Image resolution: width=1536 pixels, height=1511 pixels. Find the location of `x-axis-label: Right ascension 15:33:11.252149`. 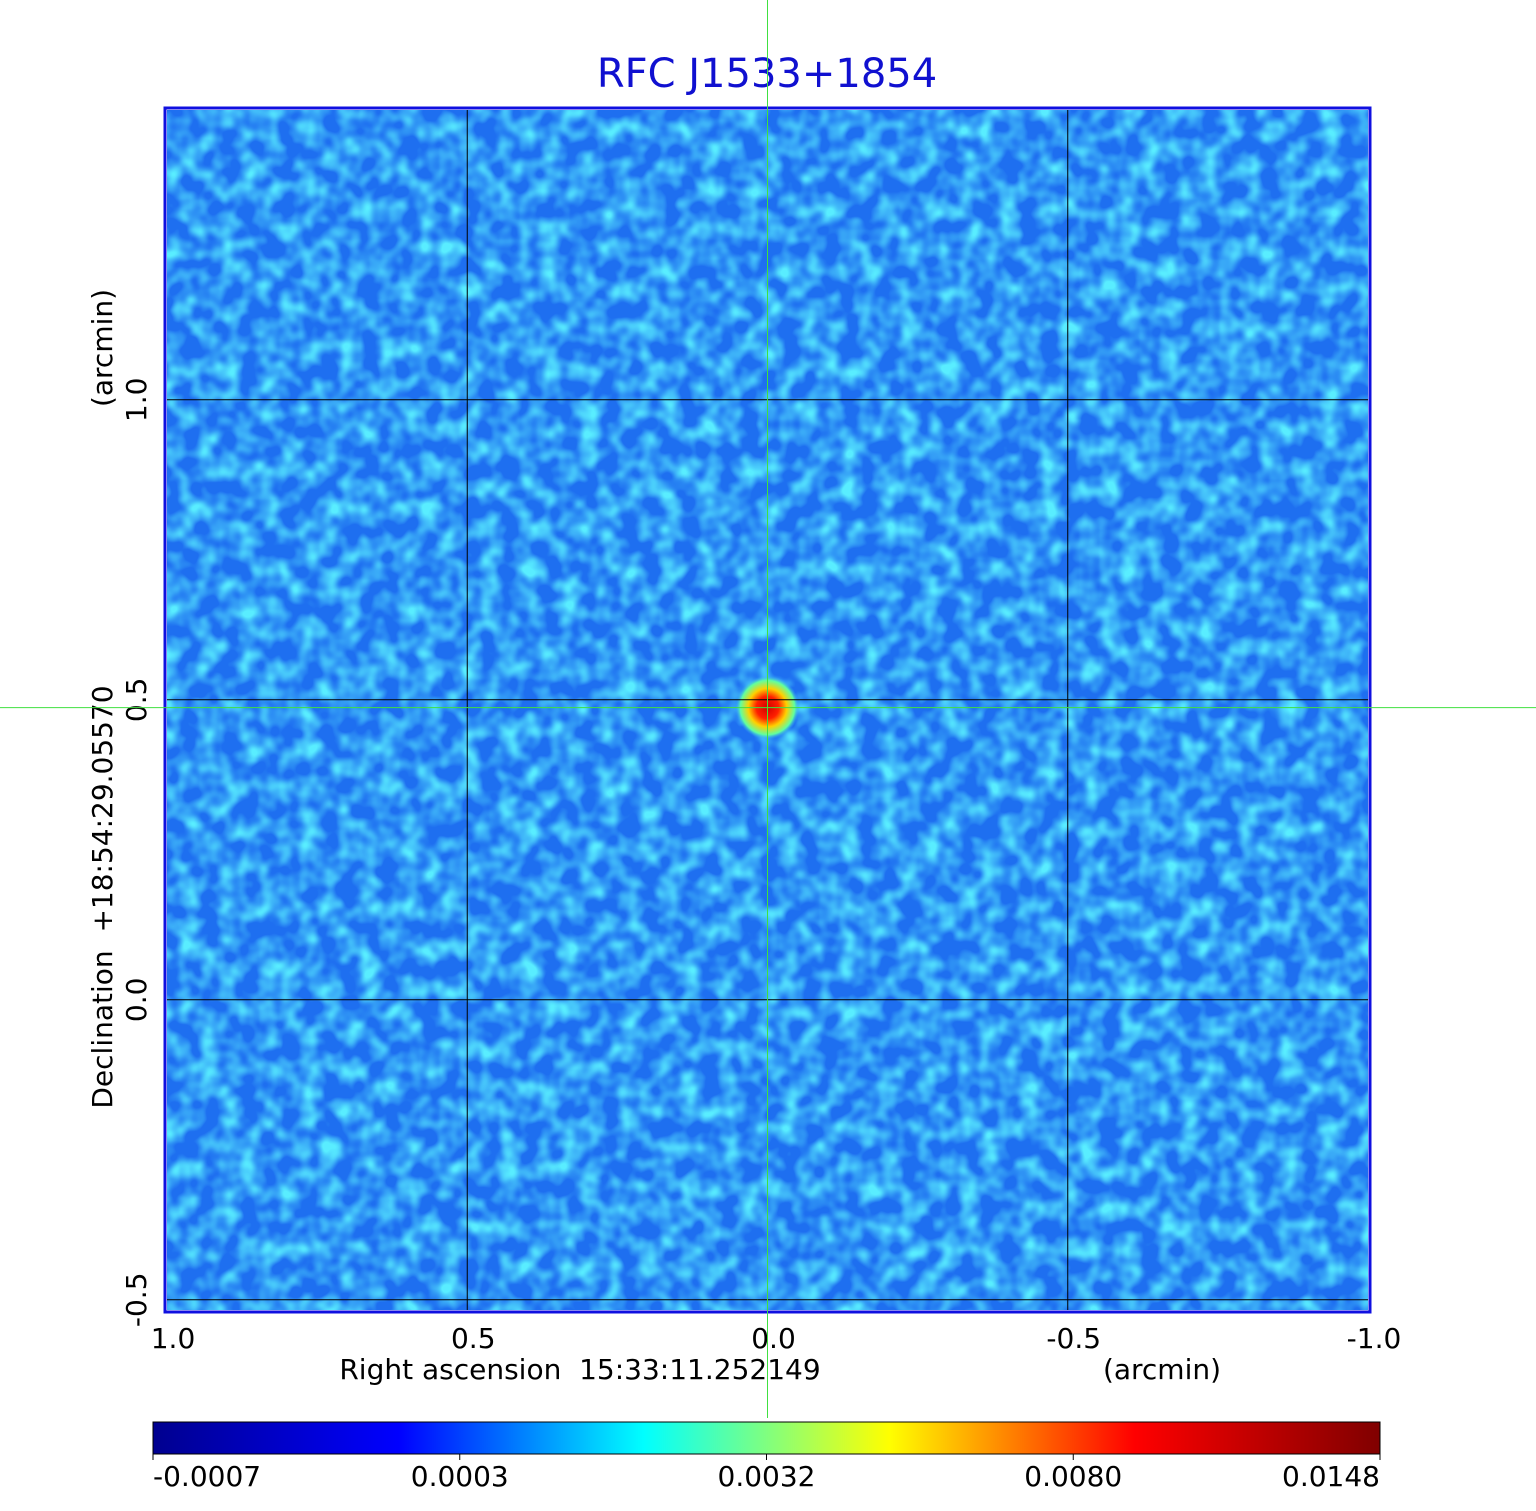

x-axis-label: Right ascension 15:33:11.252149 is located at coordinates (579, 1369).